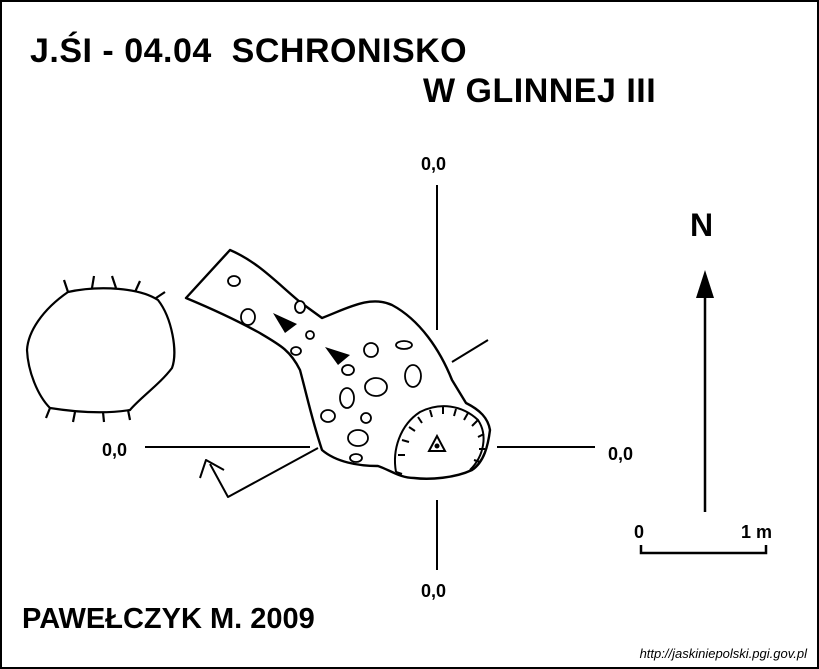 This screenshot has width=819, height=669. What do you see at coordinates (621, 454) in the screenshot?
I see `datum-label-right: 0,0` at bounding box center [621, 454].